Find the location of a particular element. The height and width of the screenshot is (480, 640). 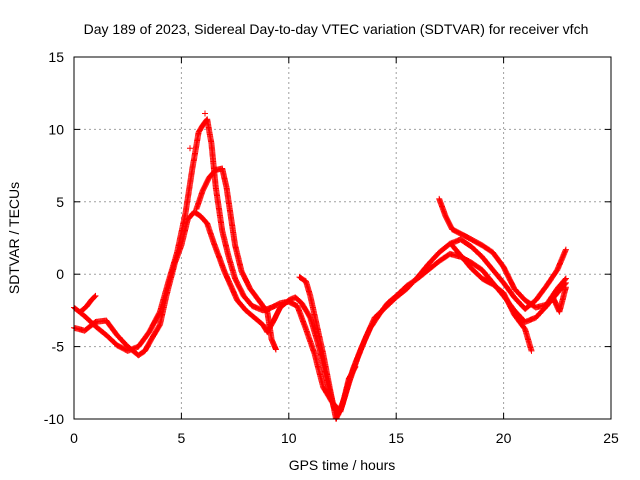

x-tick-label: 0 is located at coordinates (74, 438).